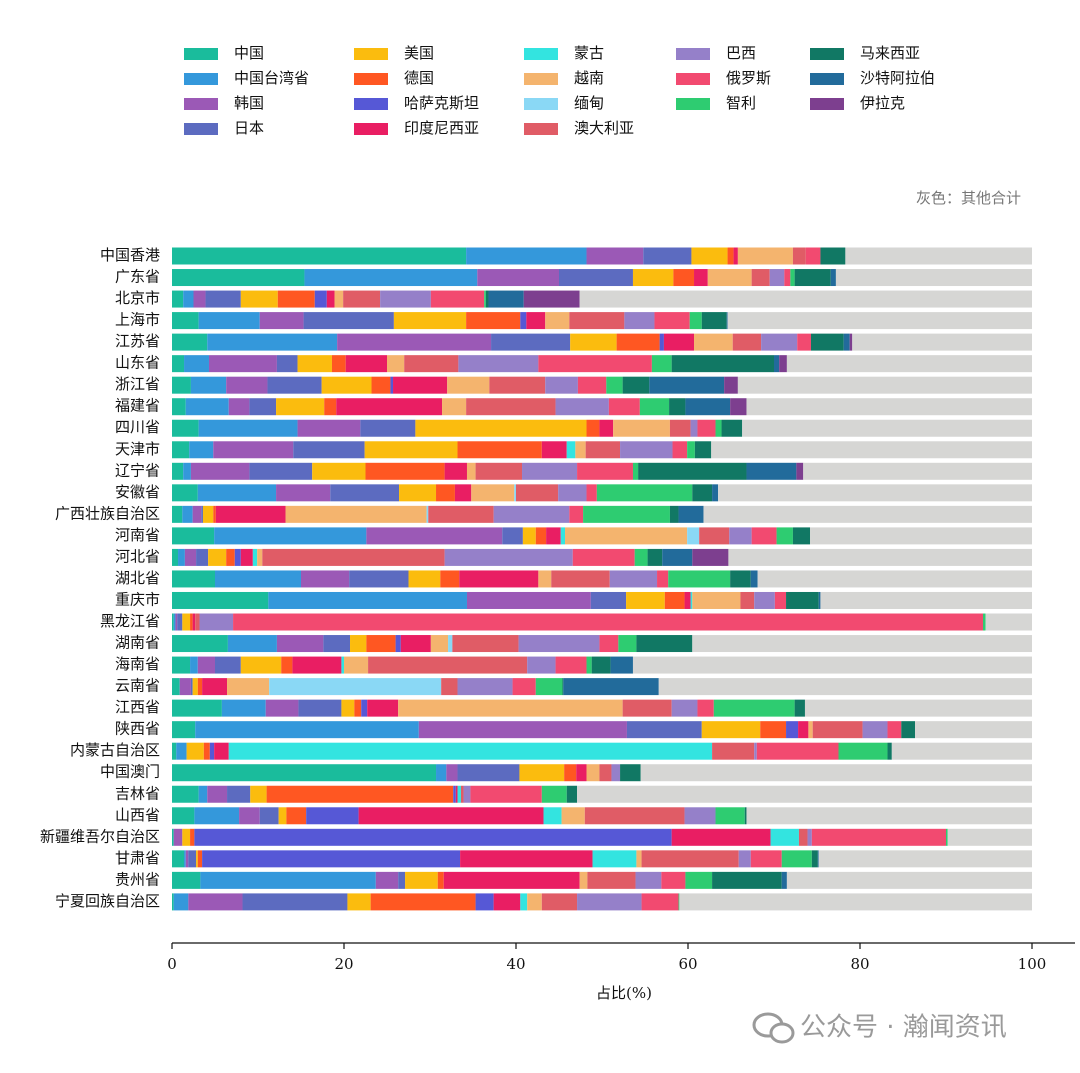  What do you see at coordinates (624, 993) in the screenshot?
I see `x-axis-label: 占比(%)` at bounding box center [624, 993].